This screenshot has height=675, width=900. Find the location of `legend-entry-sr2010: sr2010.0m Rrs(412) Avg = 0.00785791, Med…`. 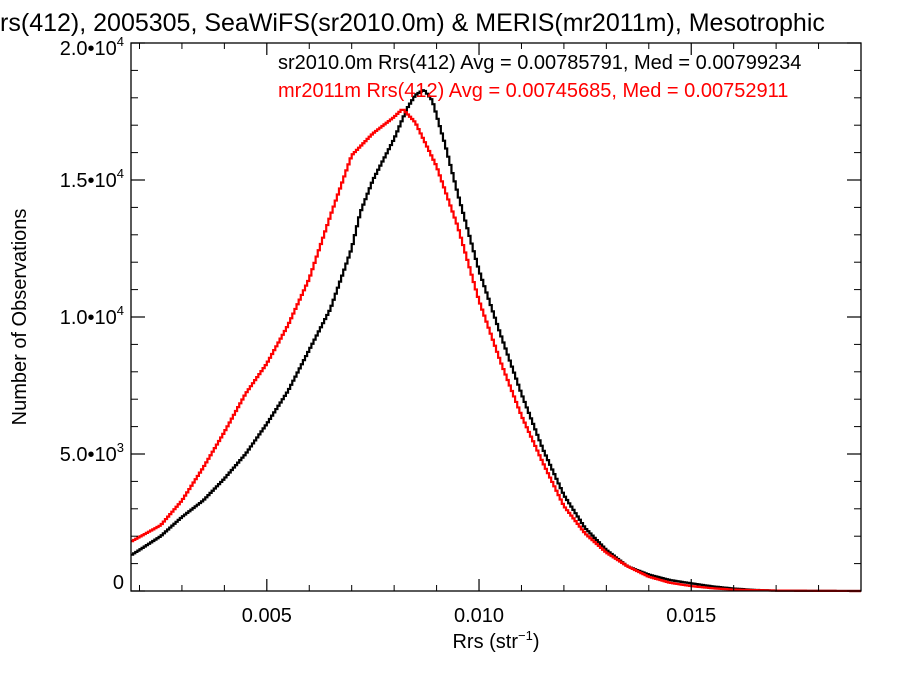

legend-entry-sr2010: sr2010.0m Rrs(412) Avg = 0.00785791, Med… is located at coordinates (539, 63).